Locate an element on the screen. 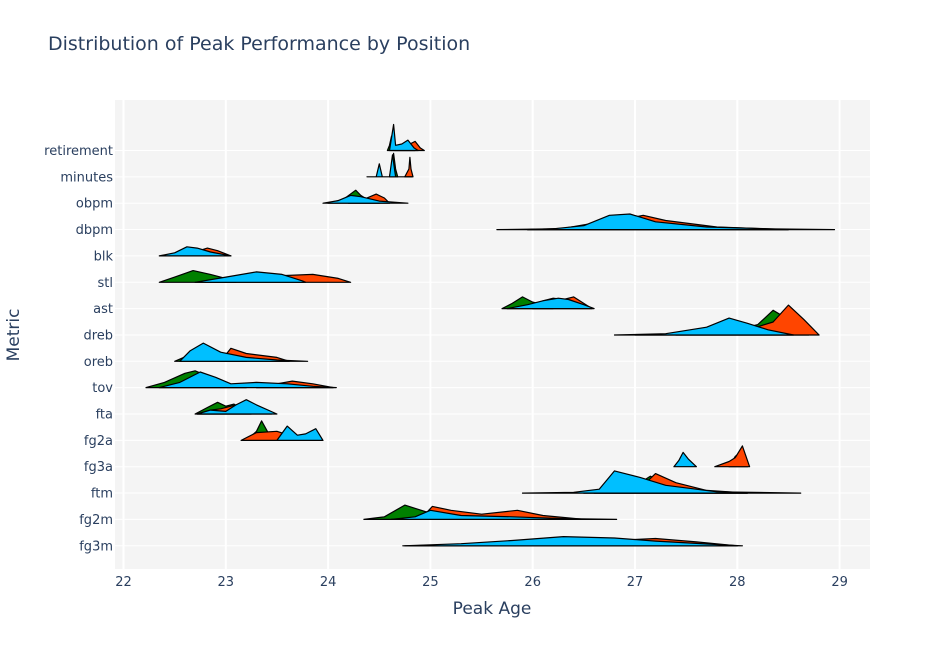  ridge-fg2a is located at coordinates (282, 430).